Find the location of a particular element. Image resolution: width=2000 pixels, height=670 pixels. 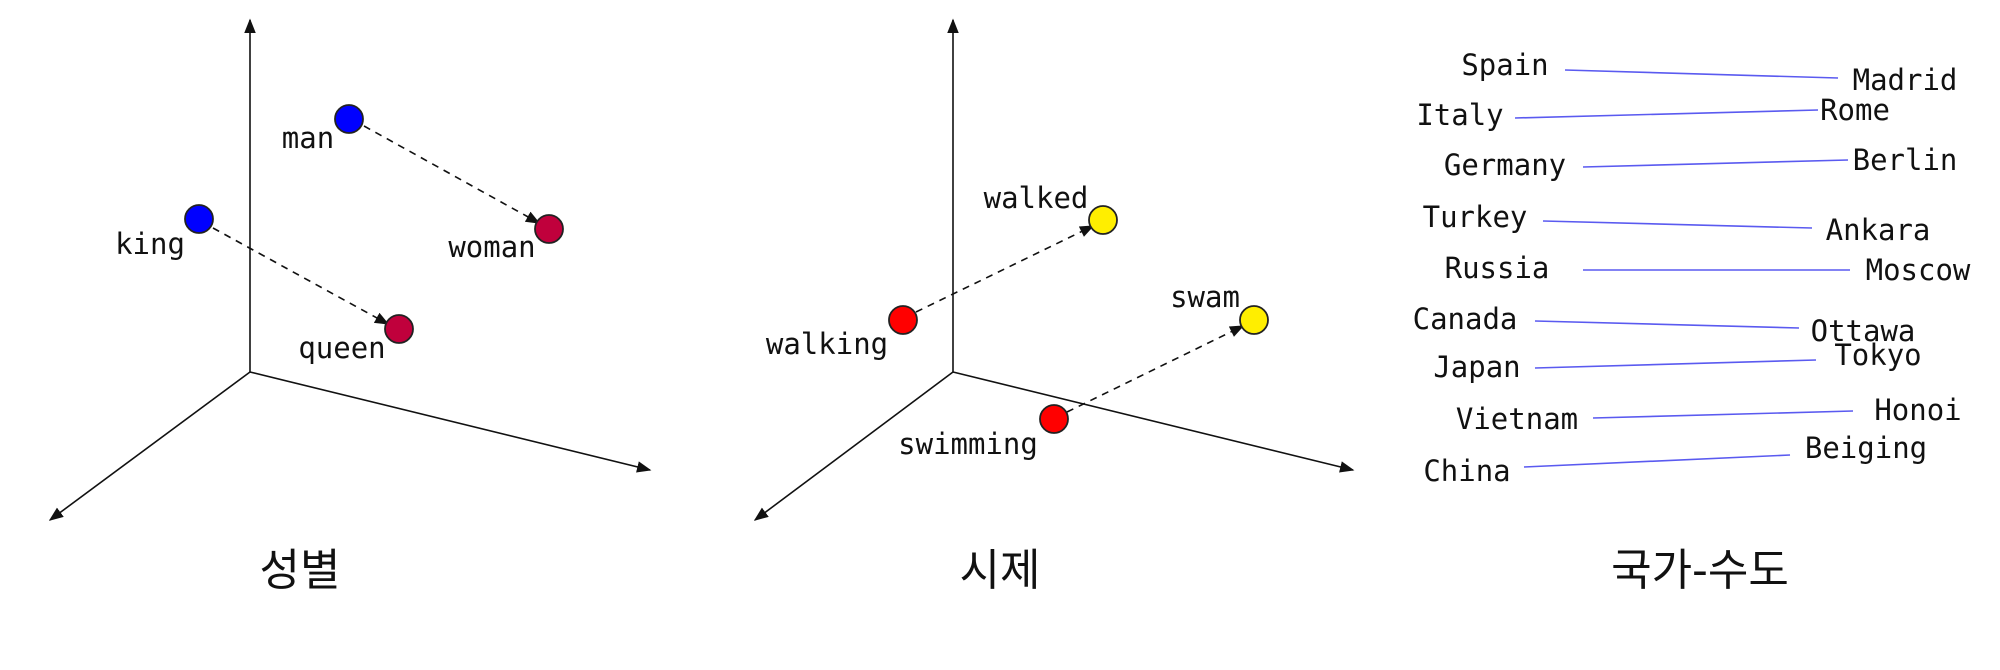

capital-label-italy: Rome is located at coordinates (1855, 110).